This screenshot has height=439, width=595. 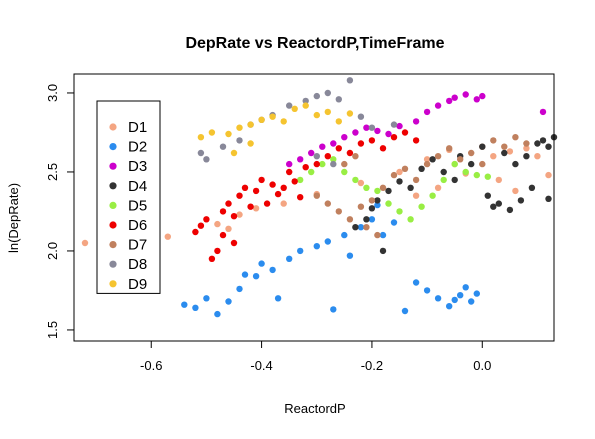 What do you see at coordinates (137, 225) in the screenshot?
I see `legend-label-d6: D6` at bounding box center [137, 225].